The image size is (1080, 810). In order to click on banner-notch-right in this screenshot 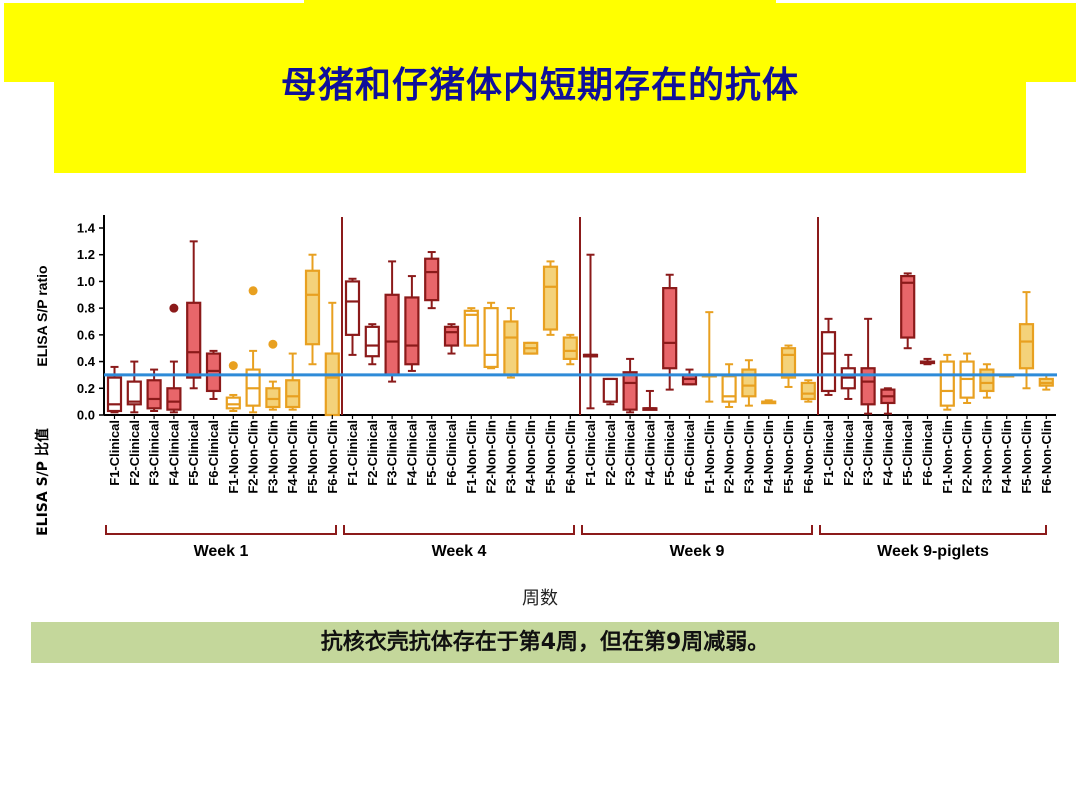, I will do `click(926, 1)`.